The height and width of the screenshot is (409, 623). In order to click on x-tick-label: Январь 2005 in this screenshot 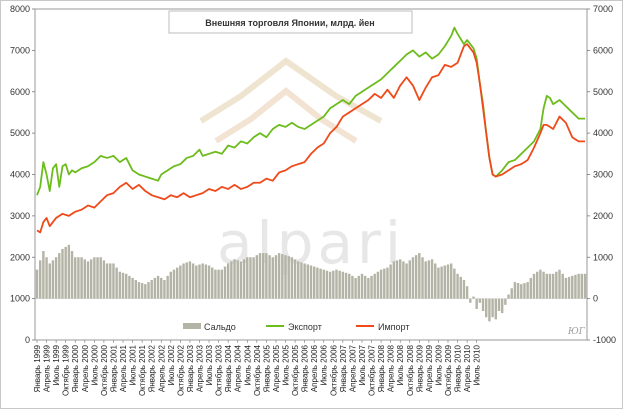, I will do `click(266, 368)`.